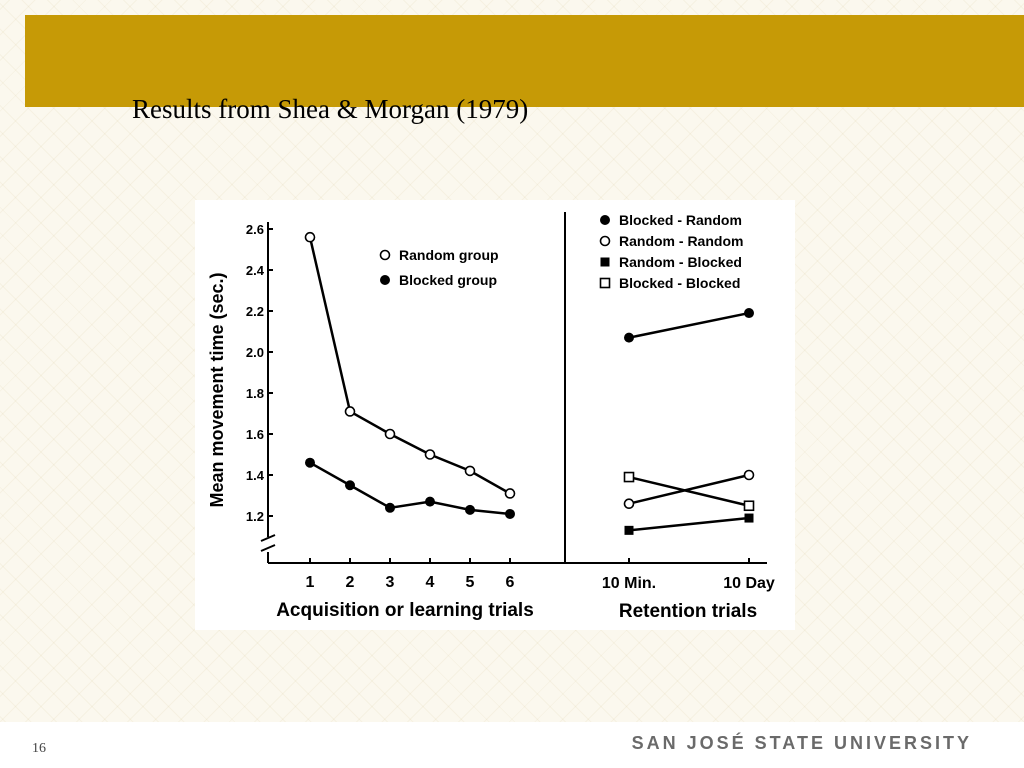  Describe the element at coordinates (680, 220) in the screenshot. I see `legend-label: Blocked - Random` at that location.